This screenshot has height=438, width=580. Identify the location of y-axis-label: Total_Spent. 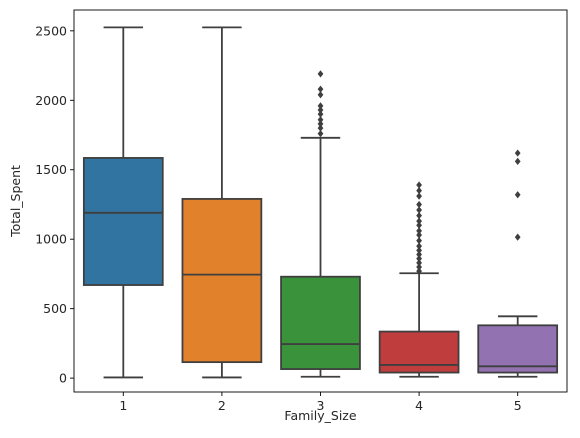
(15, 201).